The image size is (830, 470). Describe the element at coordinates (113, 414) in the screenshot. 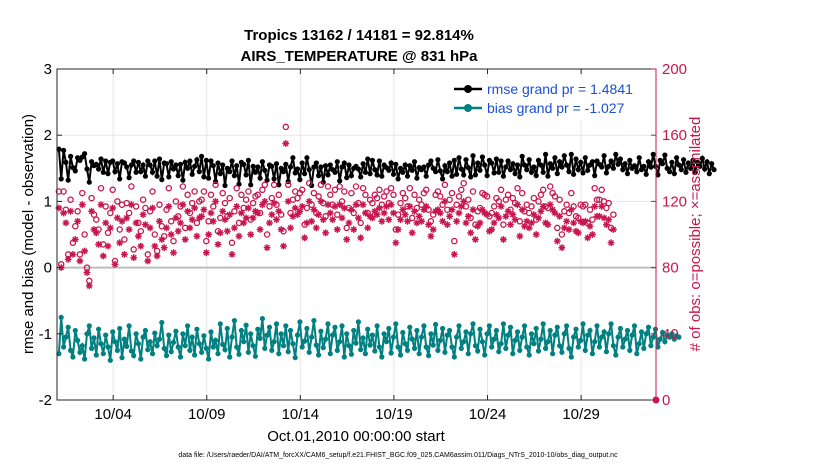

I see `x-tick-label: 10/04` at that location.